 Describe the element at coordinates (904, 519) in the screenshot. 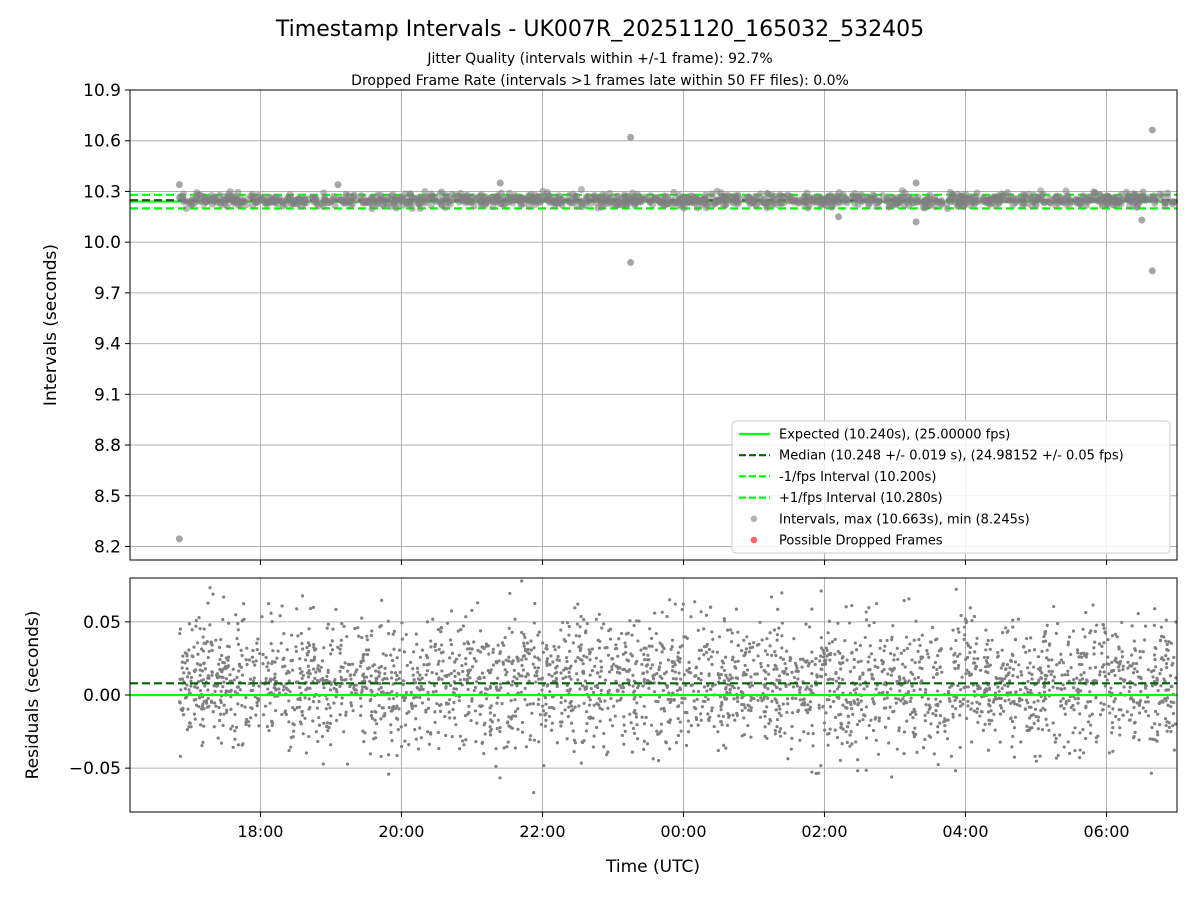

I see `legend-entry-label: Intervals, max (10.663s), min (8.245s)` at that location.